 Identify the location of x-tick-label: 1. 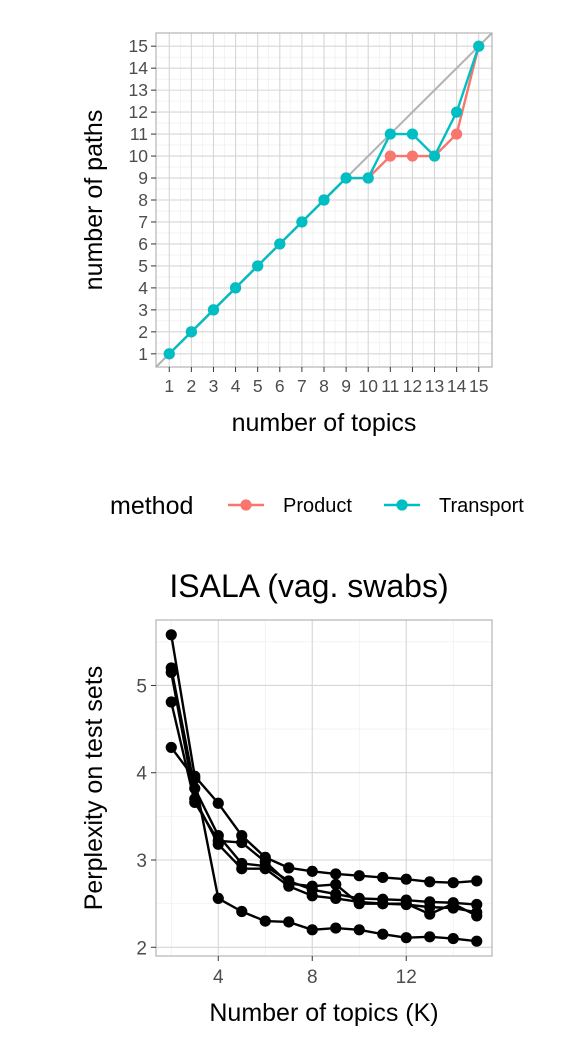
(169, 386).